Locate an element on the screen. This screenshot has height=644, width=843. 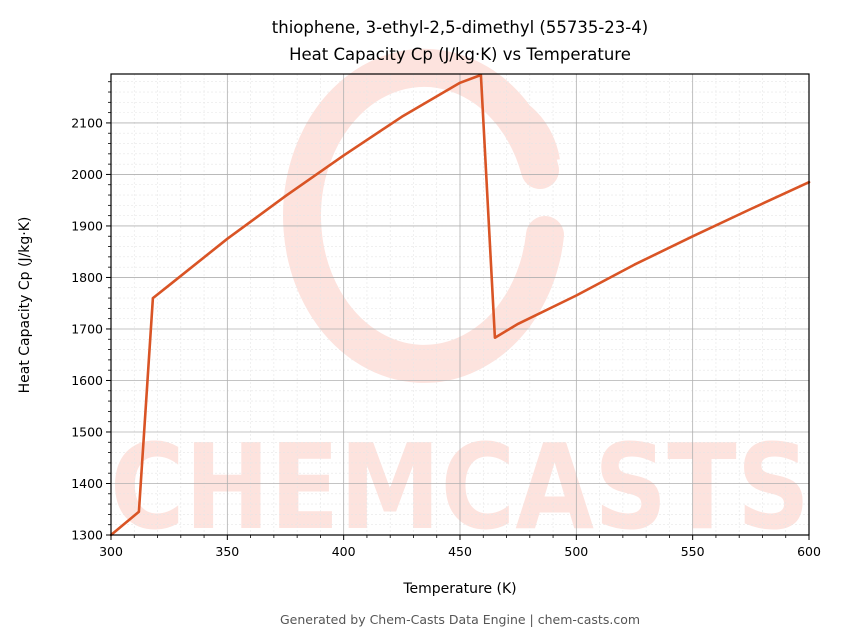
y-tick-label: 1500 is located at coordinates (87, 431).